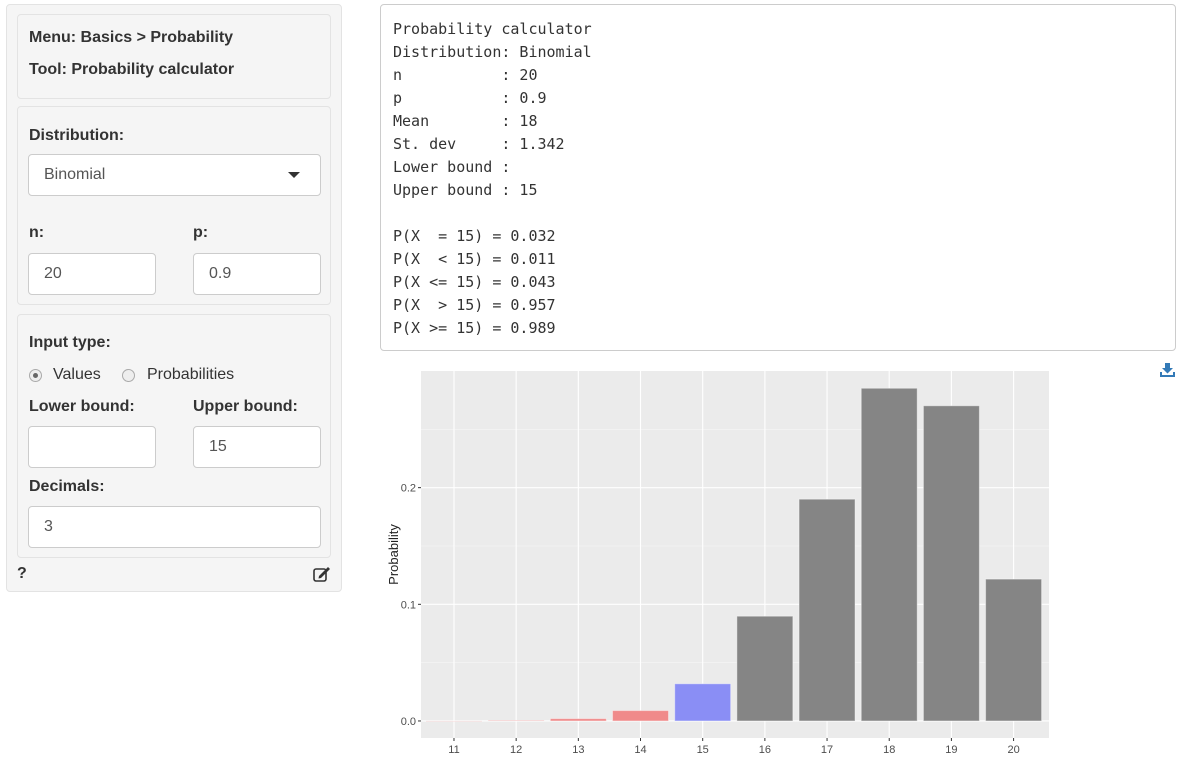  What do you see at coordinates (465, 190) in the screenshot?
I see `output-line: Upper bound : 15` at bounding box center [465, 190].